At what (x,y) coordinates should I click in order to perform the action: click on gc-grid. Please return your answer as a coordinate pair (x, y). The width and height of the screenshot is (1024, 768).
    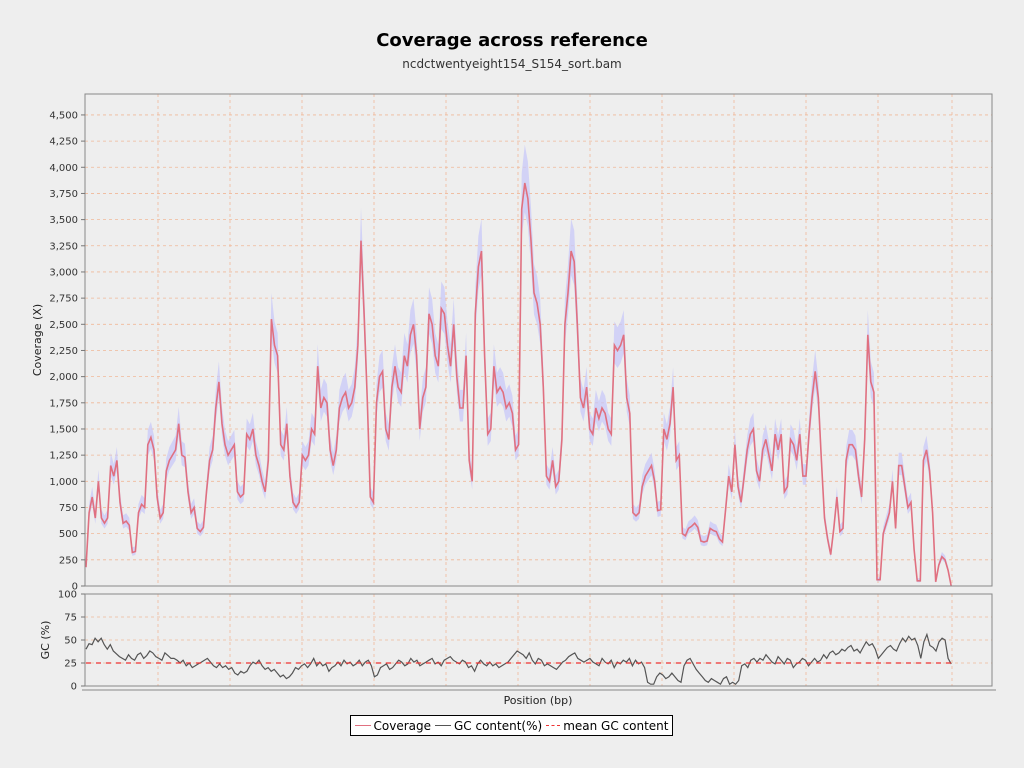
    Looking at the image, I should click on (538, 640).